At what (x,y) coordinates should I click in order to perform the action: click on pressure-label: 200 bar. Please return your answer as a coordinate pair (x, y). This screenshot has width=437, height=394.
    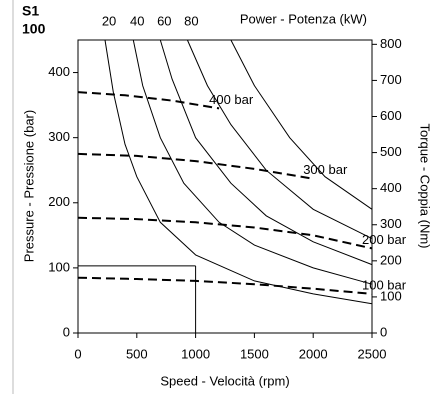
    Looking at the image, I should click on (384, 239).